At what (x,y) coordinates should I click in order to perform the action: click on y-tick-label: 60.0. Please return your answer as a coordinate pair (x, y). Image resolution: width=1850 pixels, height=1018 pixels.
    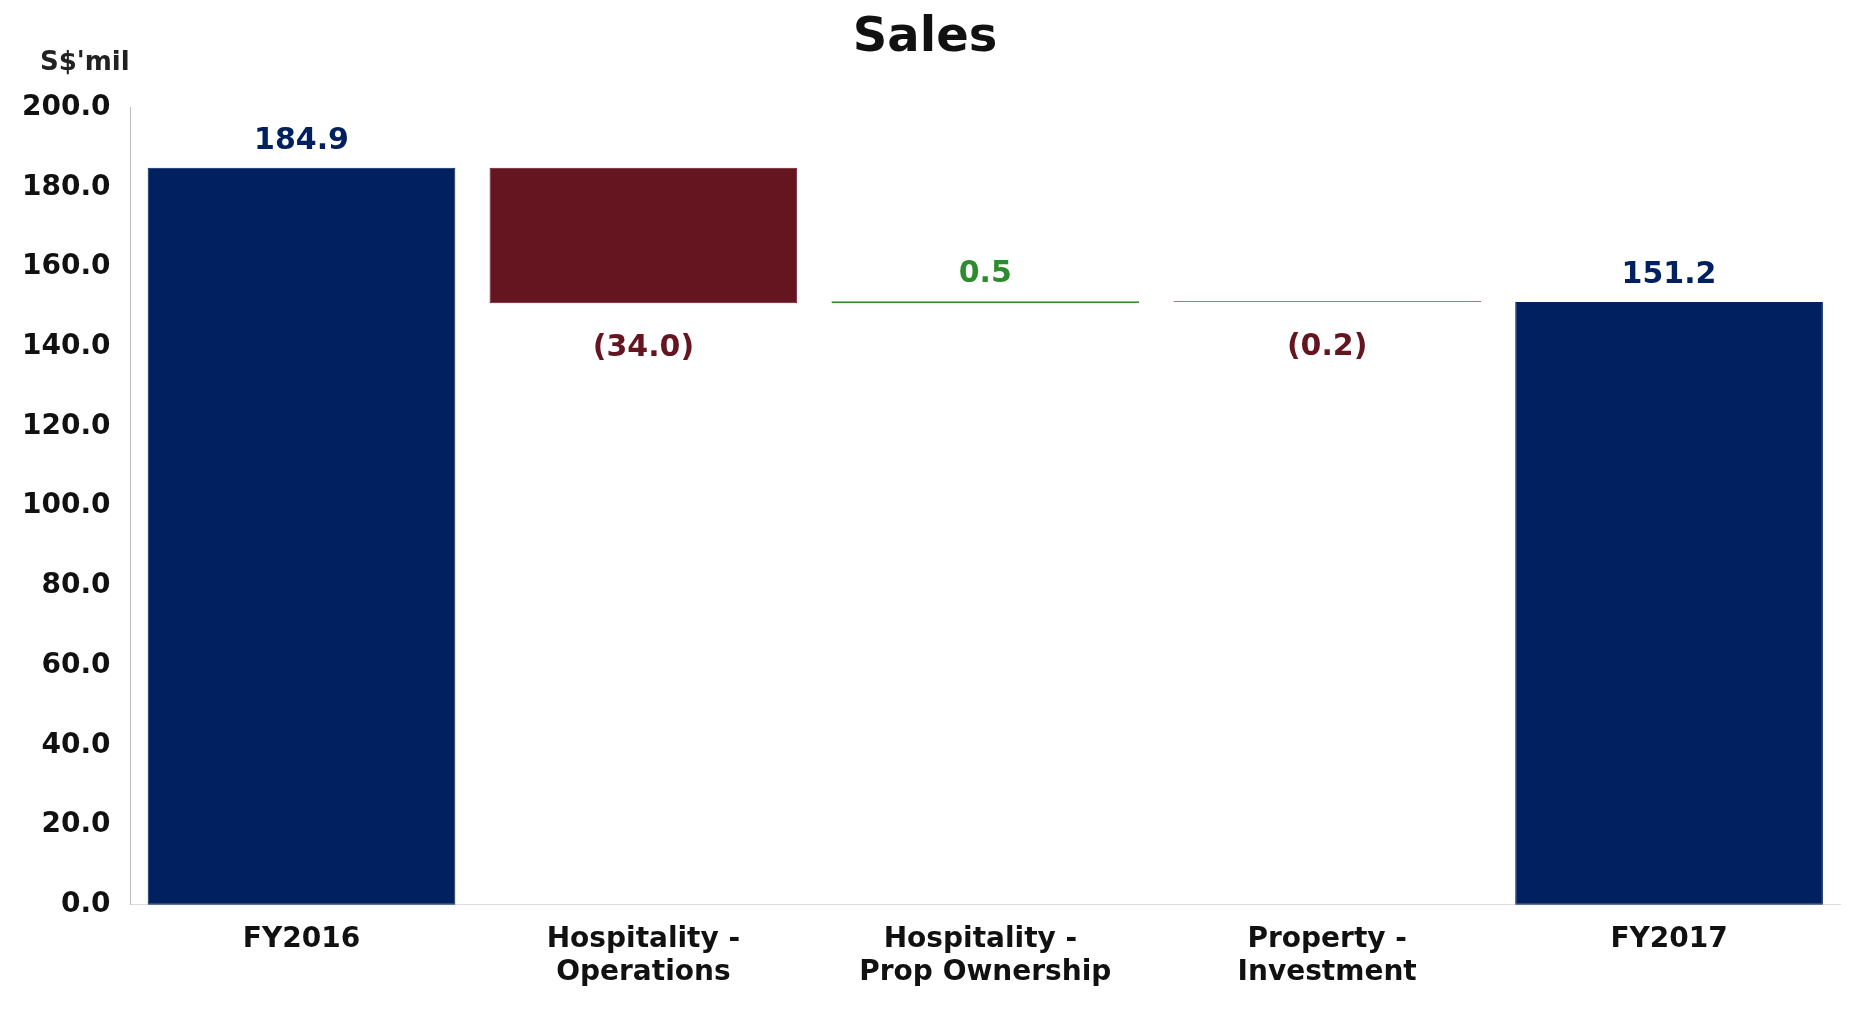
    Looking at the image, I should click on (76, 663).